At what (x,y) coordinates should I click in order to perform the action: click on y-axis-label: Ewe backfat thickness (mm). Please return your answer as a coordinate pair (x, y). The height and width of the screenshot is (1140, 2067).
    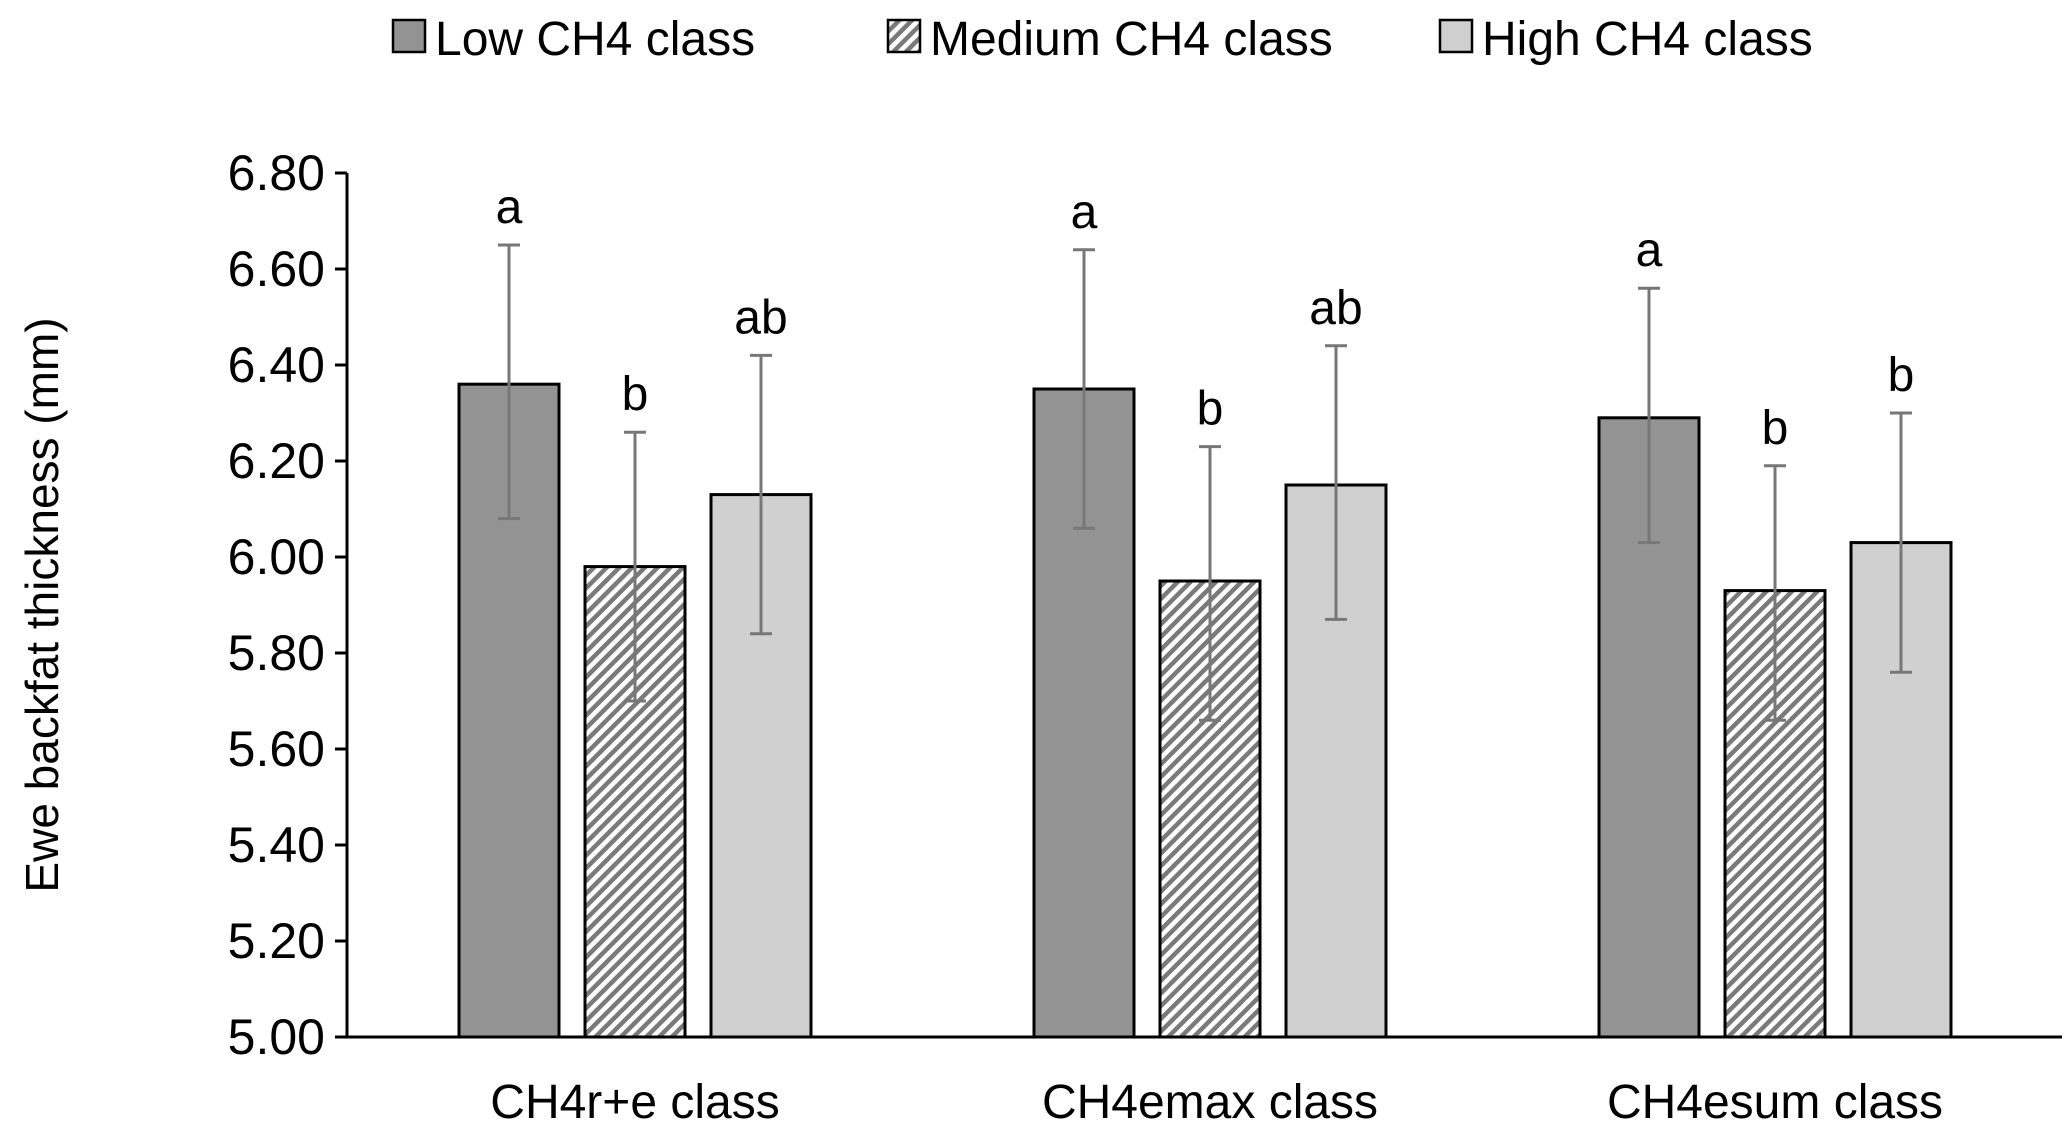
    Looking at the image, I should click on (42, 604).